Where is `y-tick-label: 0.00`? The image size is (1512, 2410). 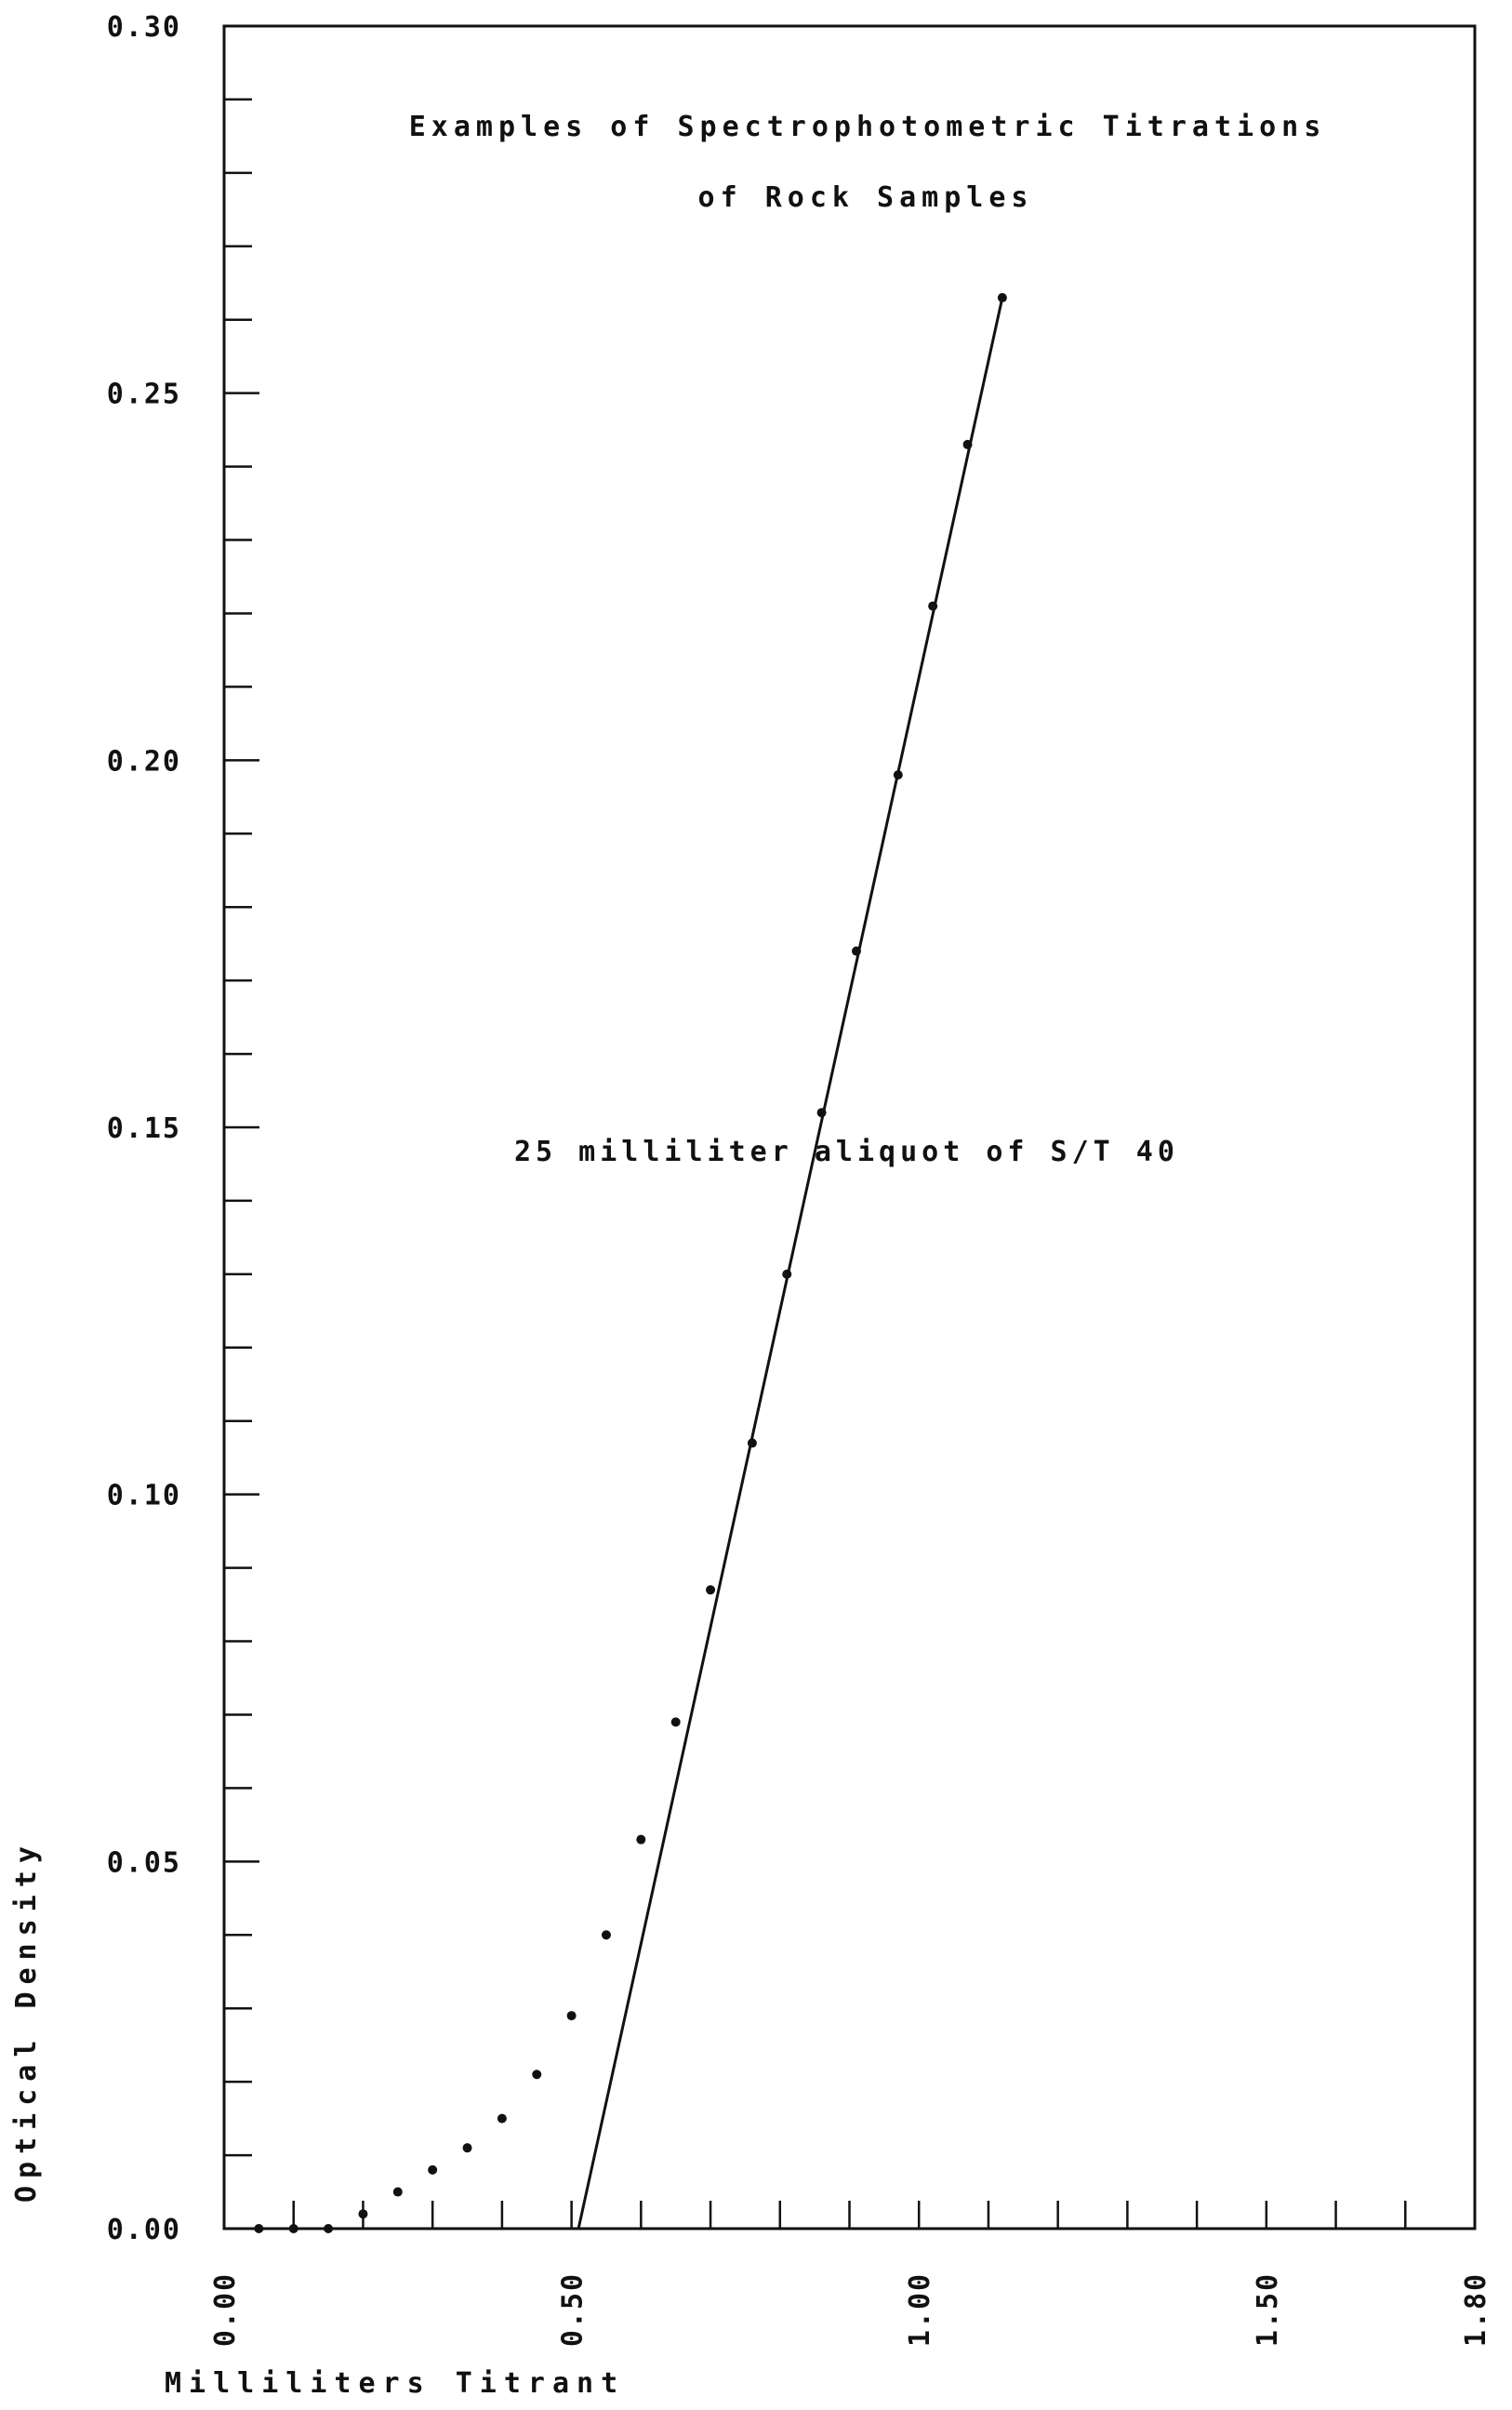
y-tick-label: 0.00 is located at coordinates (144, 2230).